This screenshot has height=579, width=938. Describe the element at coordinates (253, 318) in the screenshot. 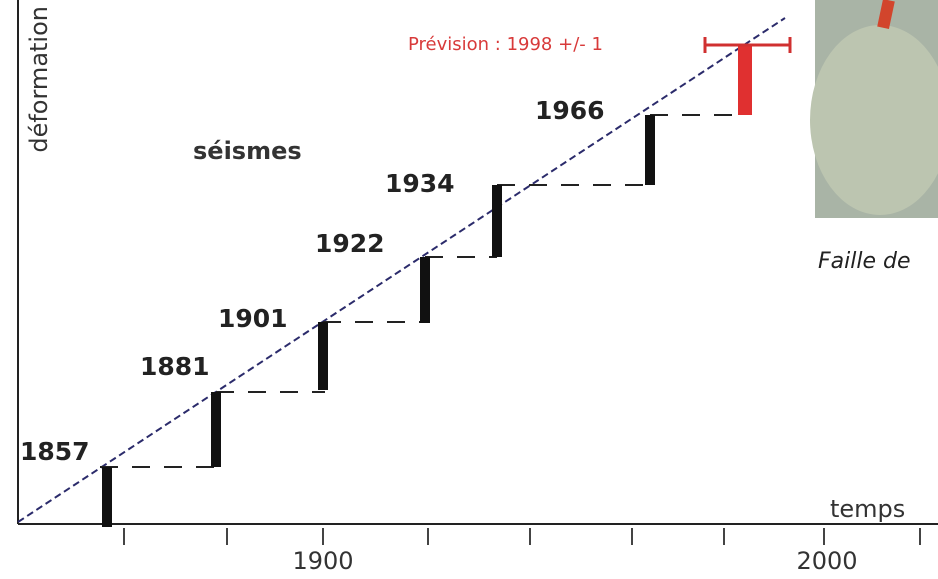

I see `quake-year: 1901` at that location.